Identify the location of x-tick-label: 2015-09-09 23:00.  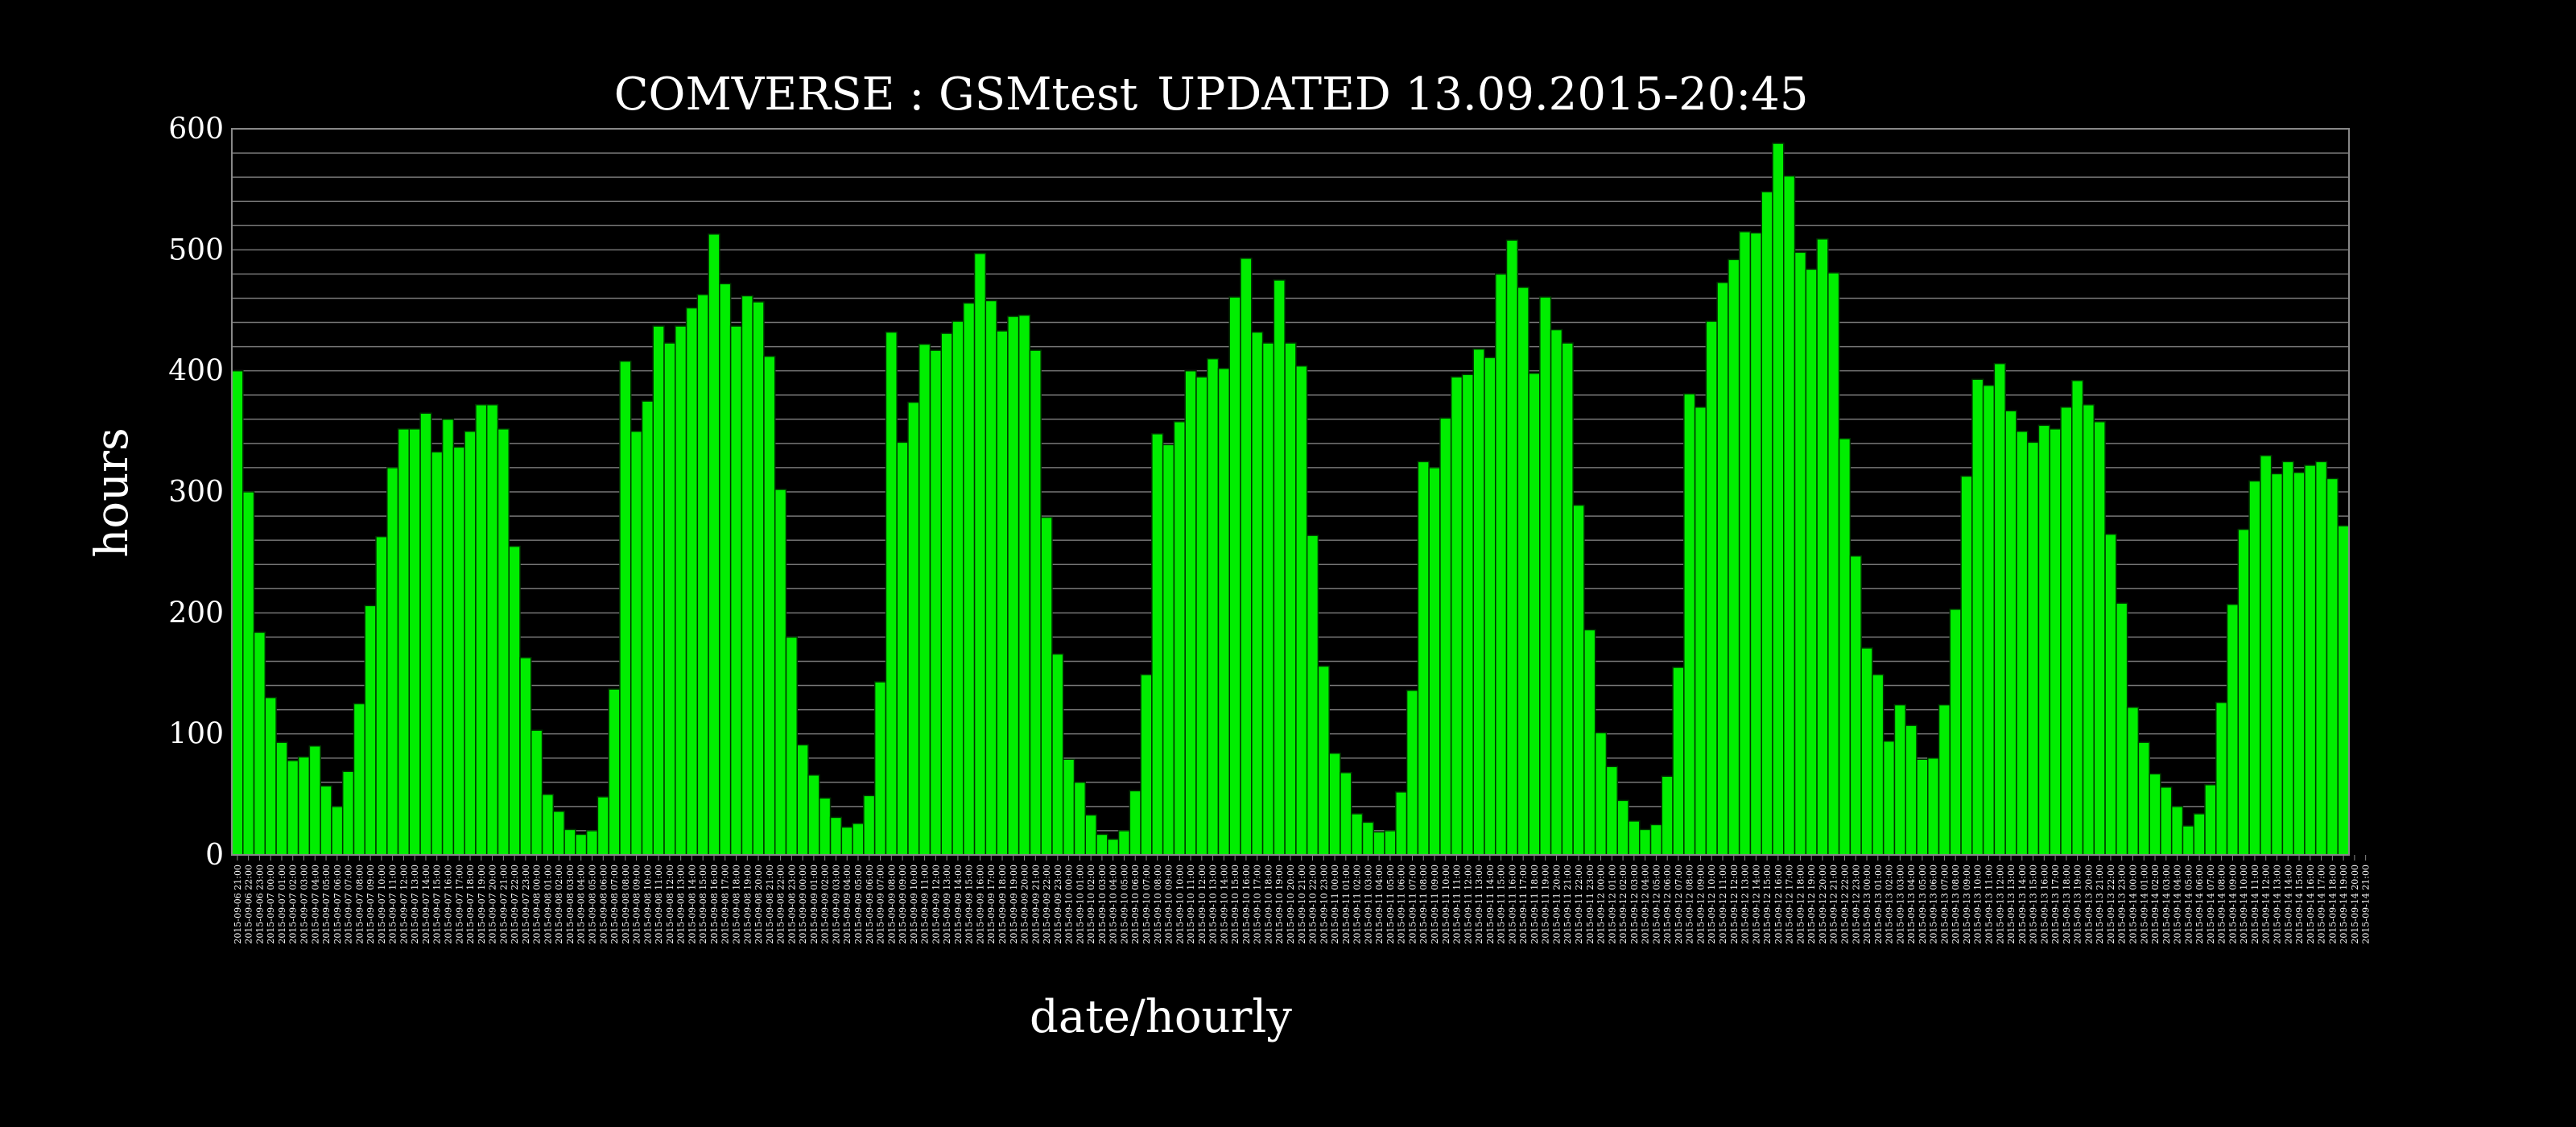
(1058, 904).